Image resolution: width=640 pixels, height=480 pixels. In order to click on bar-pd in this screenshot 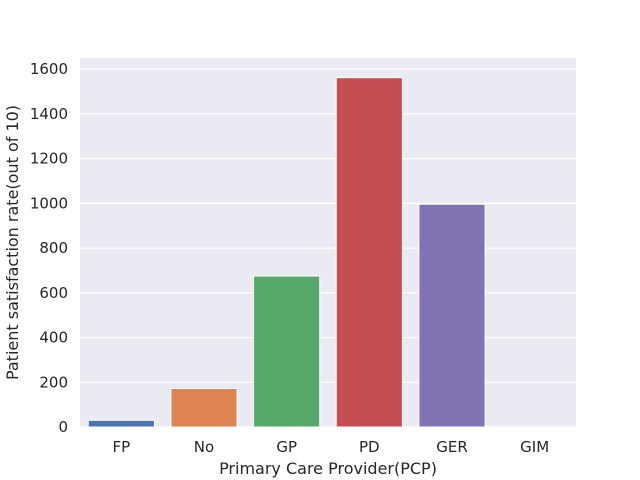, I will do `click(369, 252)`.